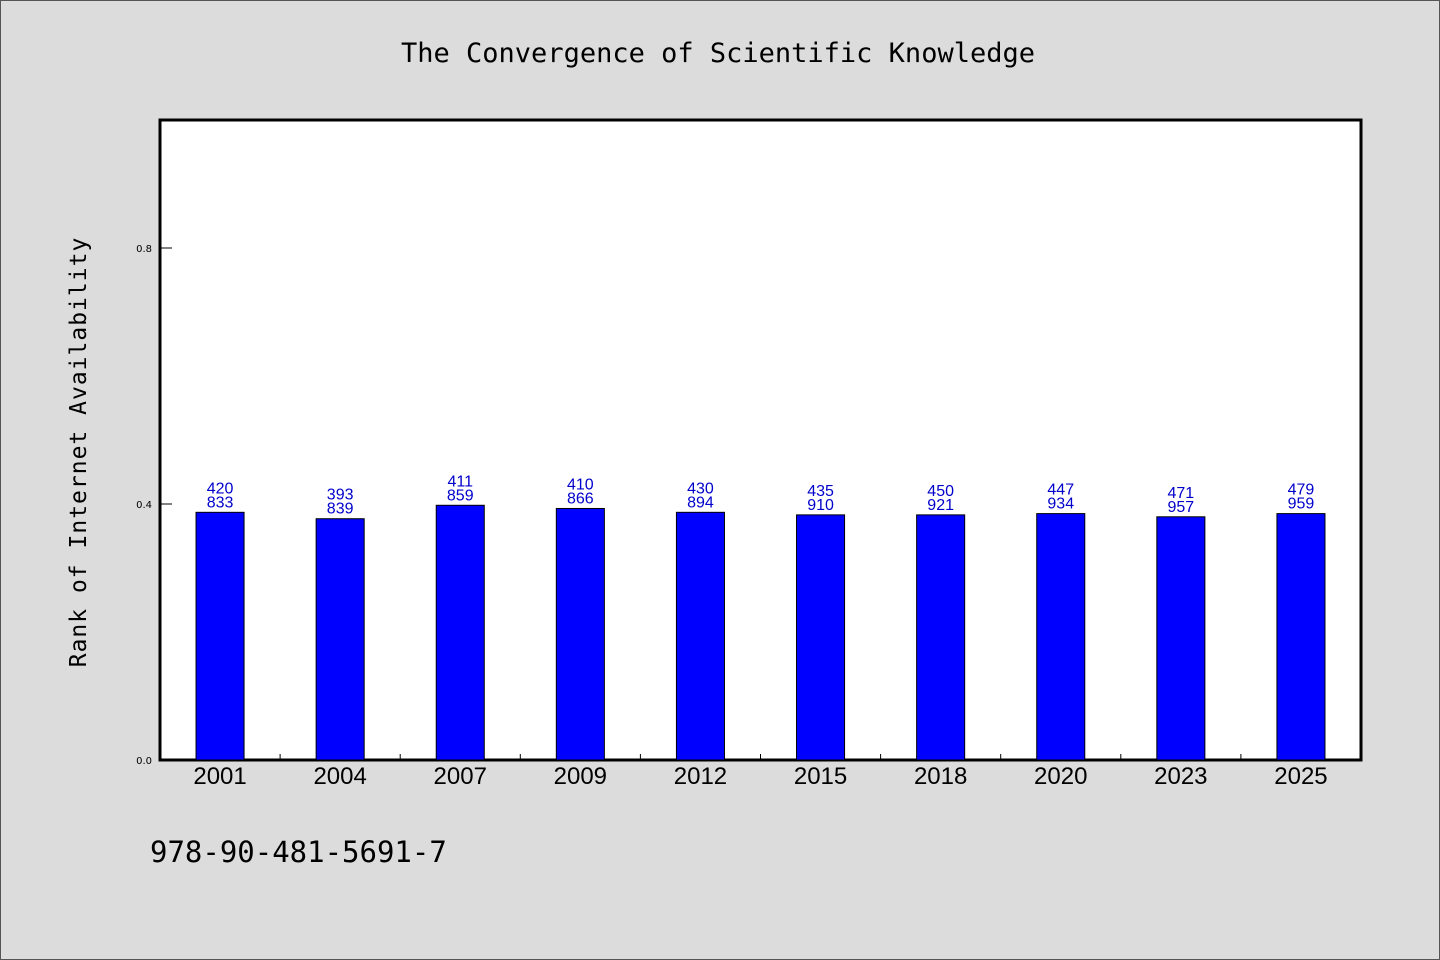  What do you see at coordinates (940, 491) in the screenshot?
I see `data-label-top: 450` at bounding box center [940, 491].